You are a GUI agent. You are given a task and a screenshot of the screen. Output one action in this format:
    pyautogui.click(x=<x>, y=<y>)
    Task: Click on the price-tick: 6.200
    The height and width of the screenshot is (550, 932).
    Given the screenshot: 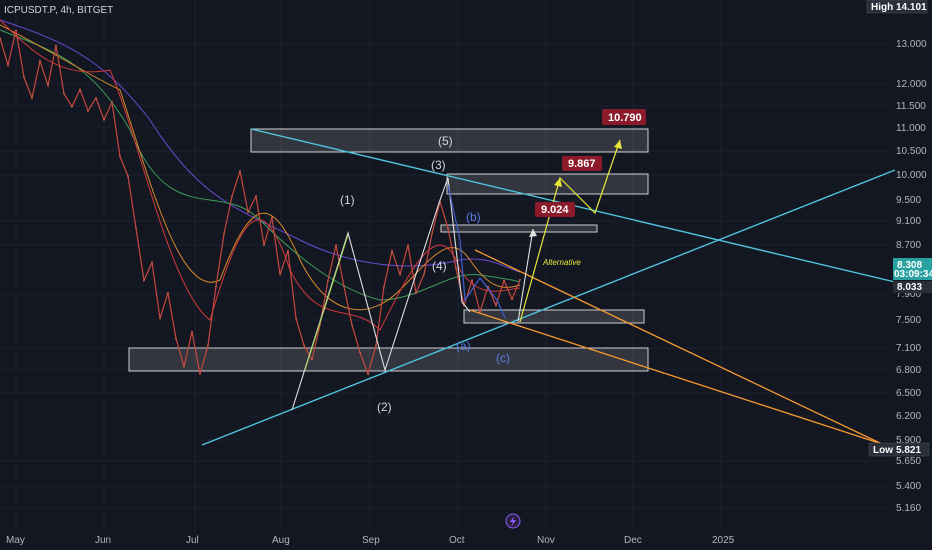 What is the action you would take?
    pyautogui.click(x=908, y=416)
    